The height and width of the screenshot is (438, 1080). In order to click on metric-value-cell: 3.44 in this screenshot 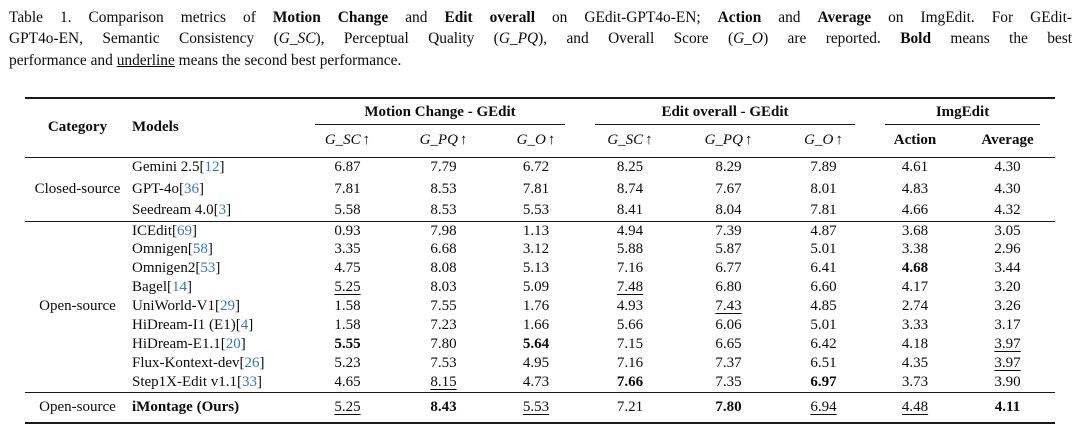, I will do `click(1007, 269)`.